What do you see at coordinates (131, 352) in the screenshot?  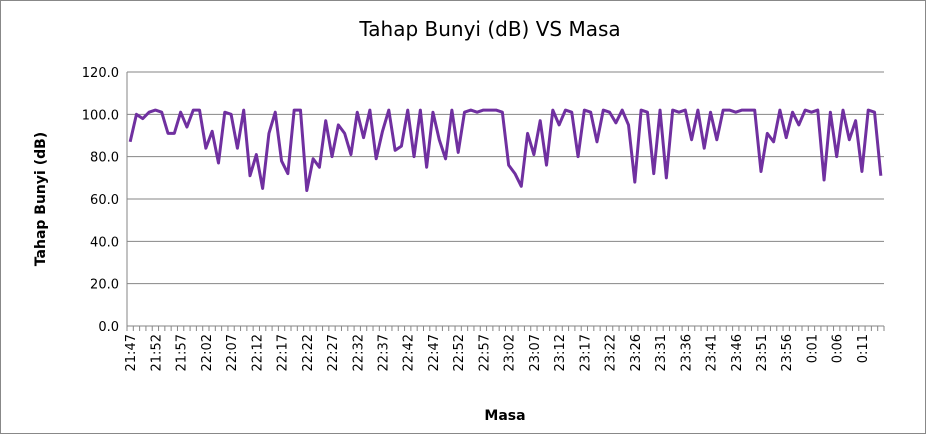 I see `x-tick-label: 21:47` at bounding box center [131, 352].